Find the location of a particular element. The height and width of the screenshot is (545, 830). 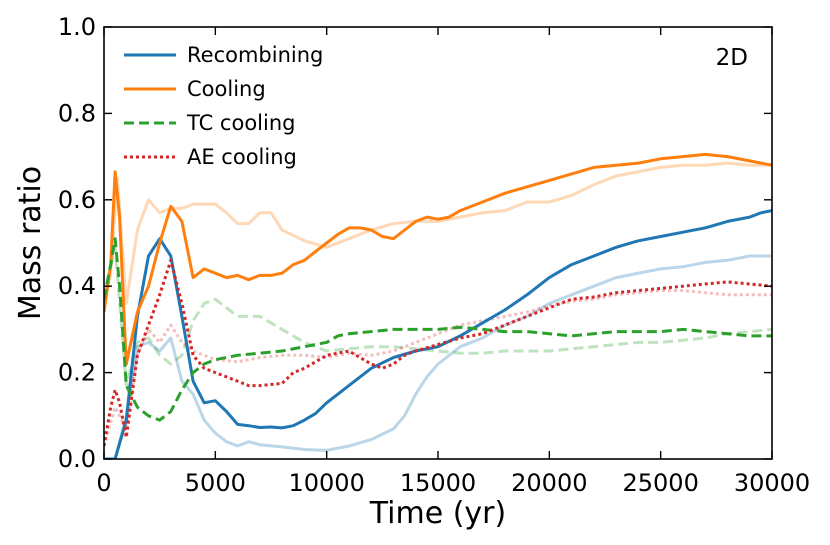

legend-label-ae-cooling: AE cooling is located at coordinates (242, 157).